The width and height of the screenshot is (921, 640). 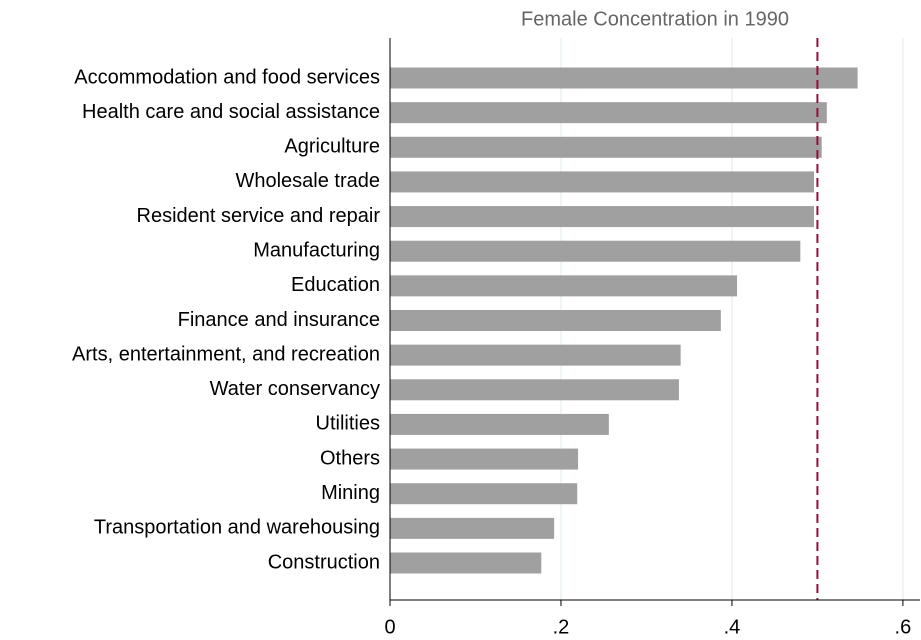 I want to click on y-tick-label: Accommodation and food services, so click(x=227, y=77).